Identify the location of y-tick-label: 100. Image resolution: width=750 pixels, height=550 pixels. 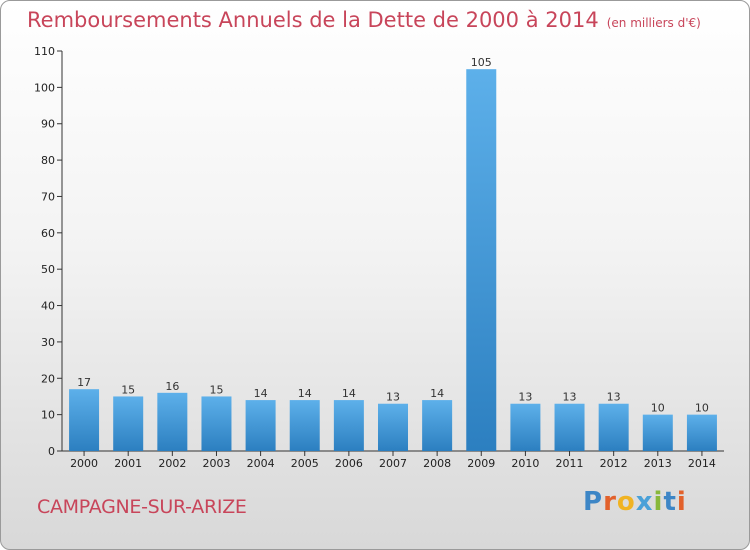
(44, 87).